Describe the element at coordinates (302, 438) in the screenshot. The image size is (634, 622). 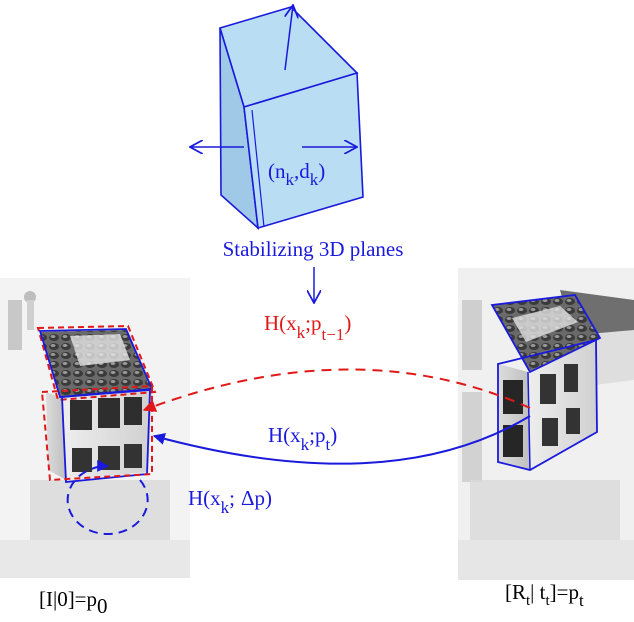
I see `homography-current-label: H(xk;pt)` at that location.